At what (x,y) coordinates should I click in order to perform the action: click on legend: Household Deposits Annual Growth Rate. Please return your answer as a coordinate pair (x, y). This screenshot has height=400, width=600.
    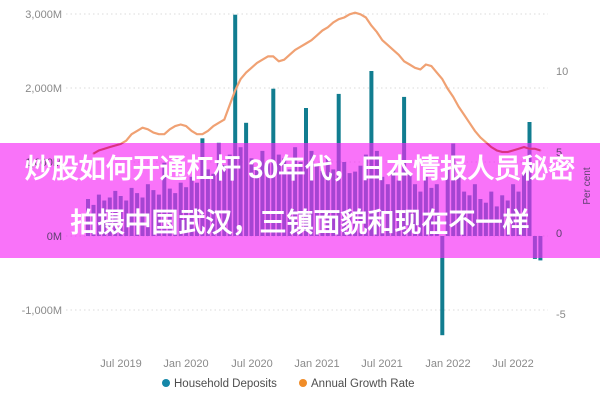
    Looking at the image, I should click on (288, 384).